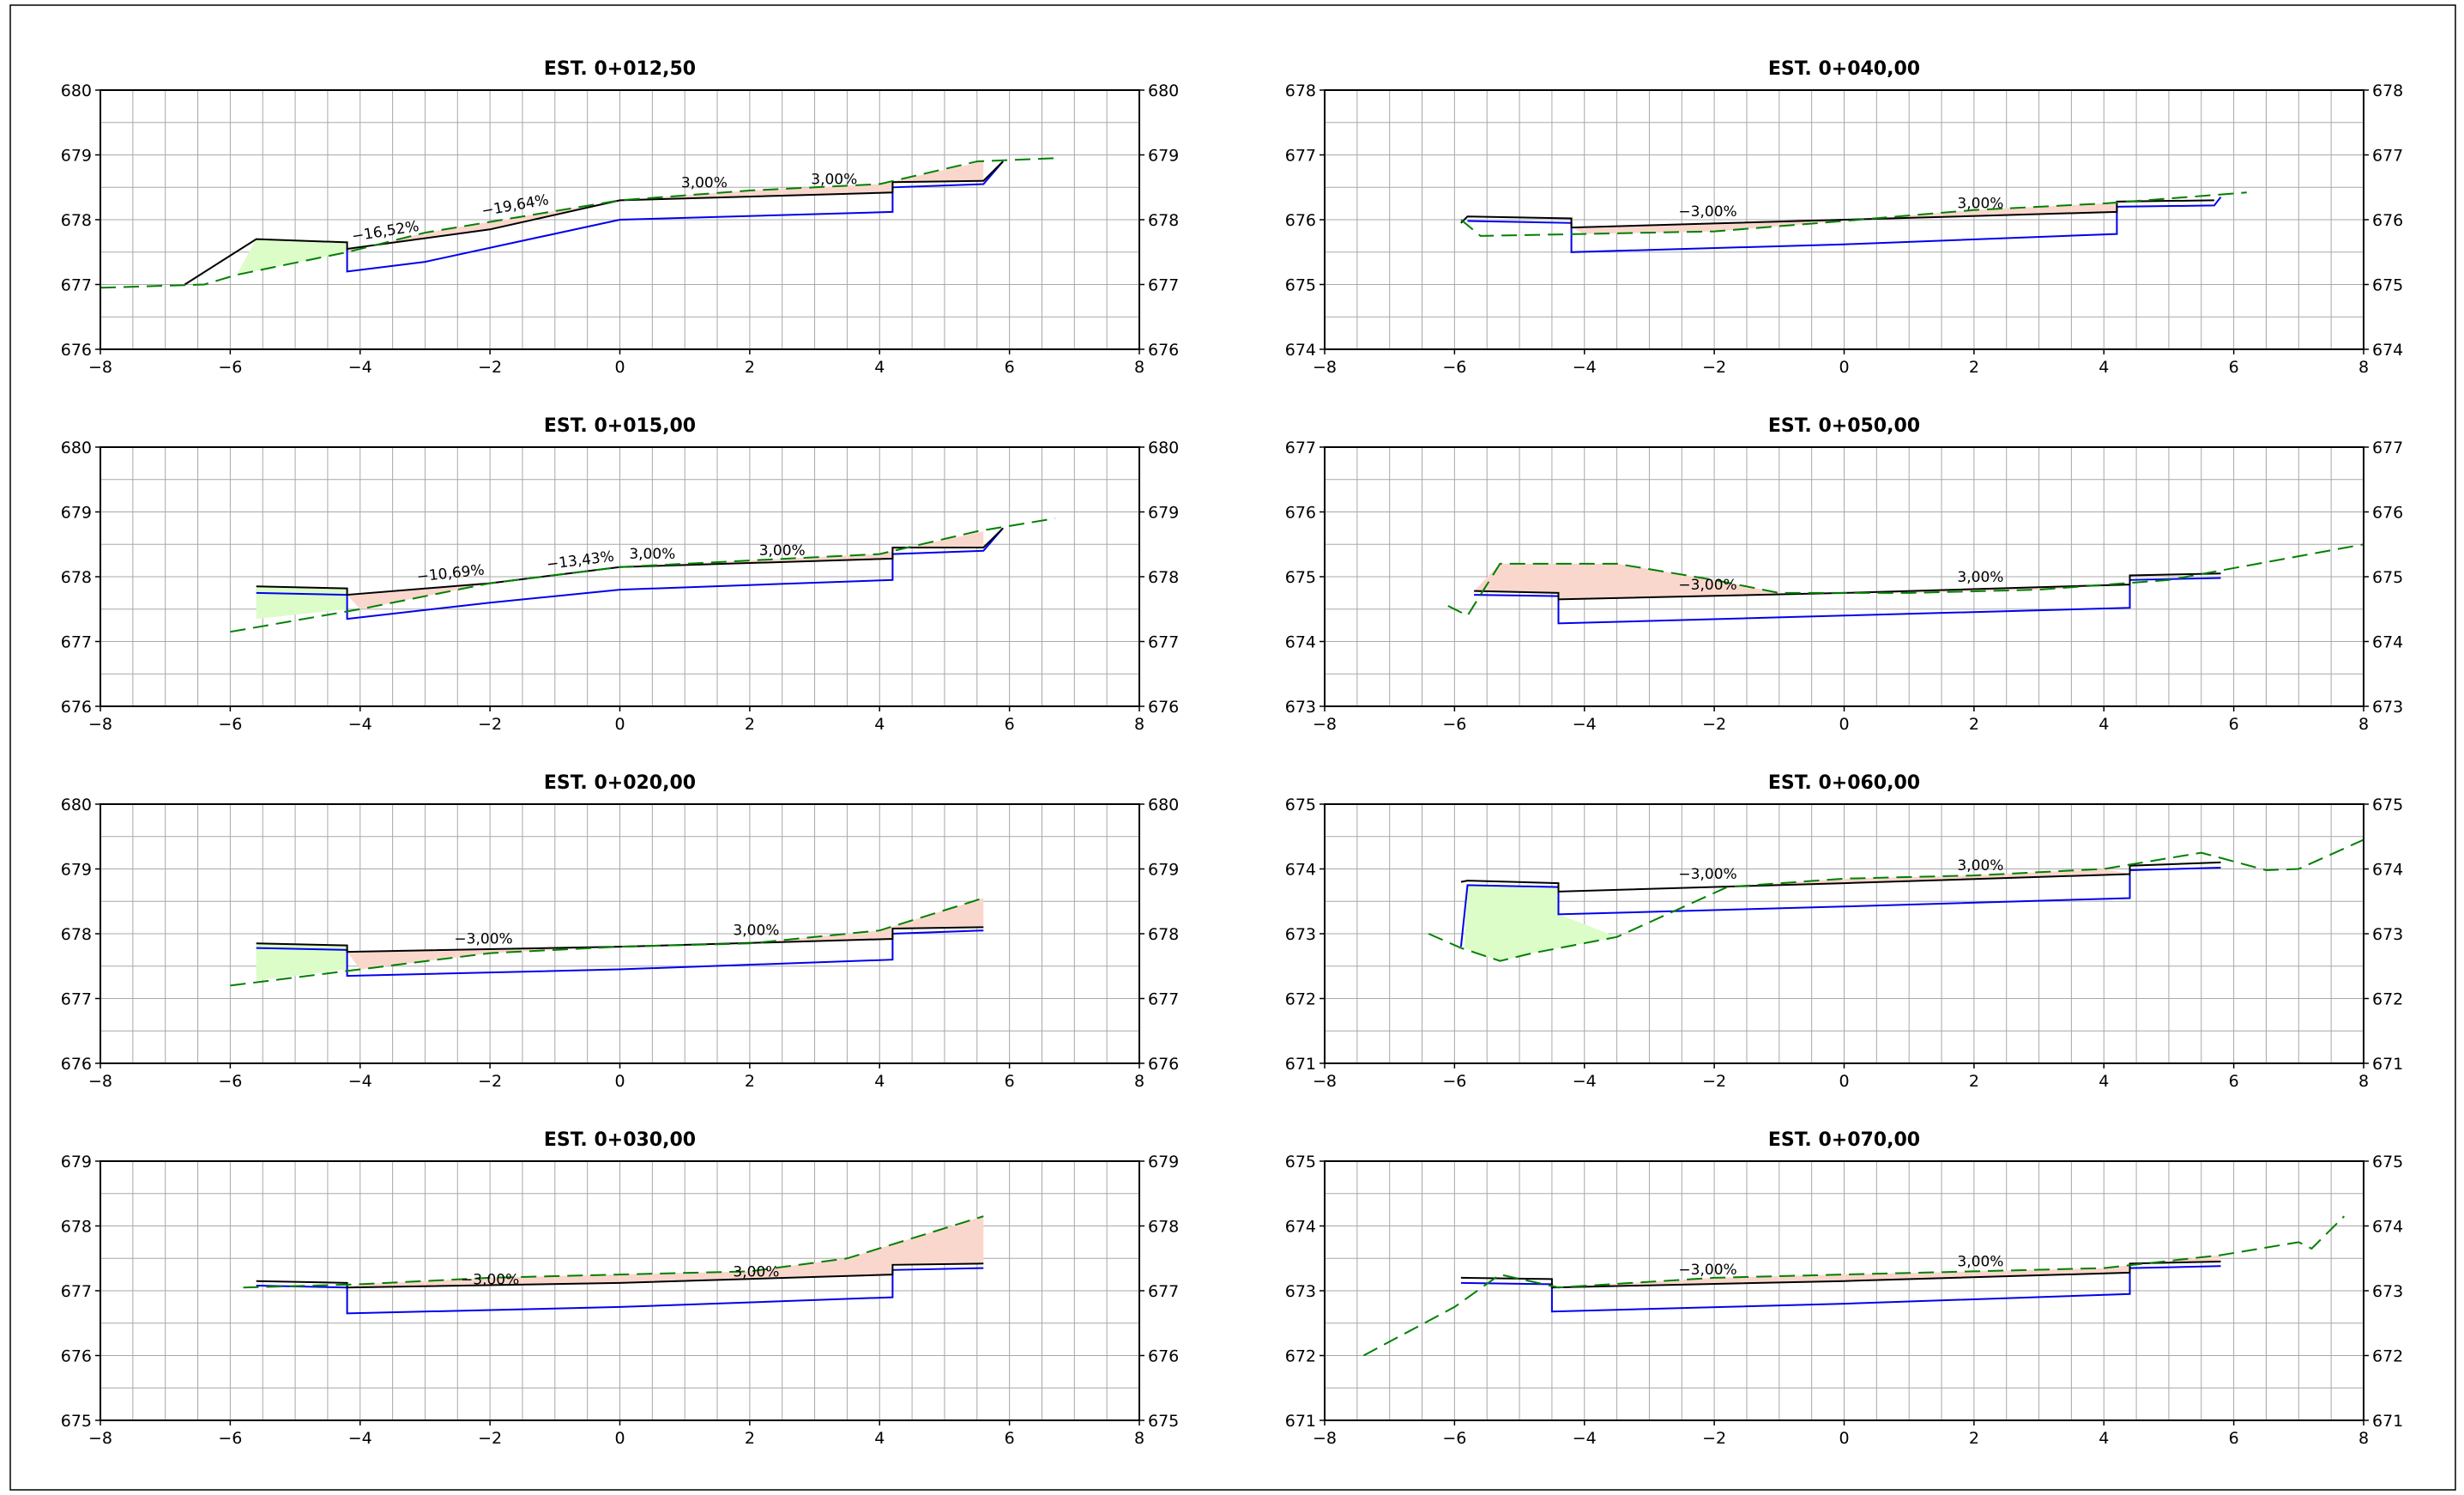 The height and width of the screenshot is (1495, 2464). Describe the element at coordinates (291, 257) in the screenshot. I see `fill-area` at that location.